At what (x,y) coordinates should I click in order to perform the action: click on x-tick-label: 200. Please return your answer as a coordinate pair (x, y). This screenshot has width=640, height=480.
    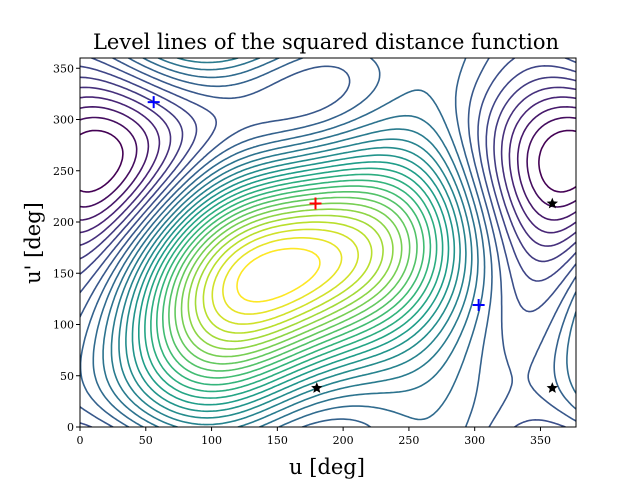
    Looking at the image, I should click on (343, 440).